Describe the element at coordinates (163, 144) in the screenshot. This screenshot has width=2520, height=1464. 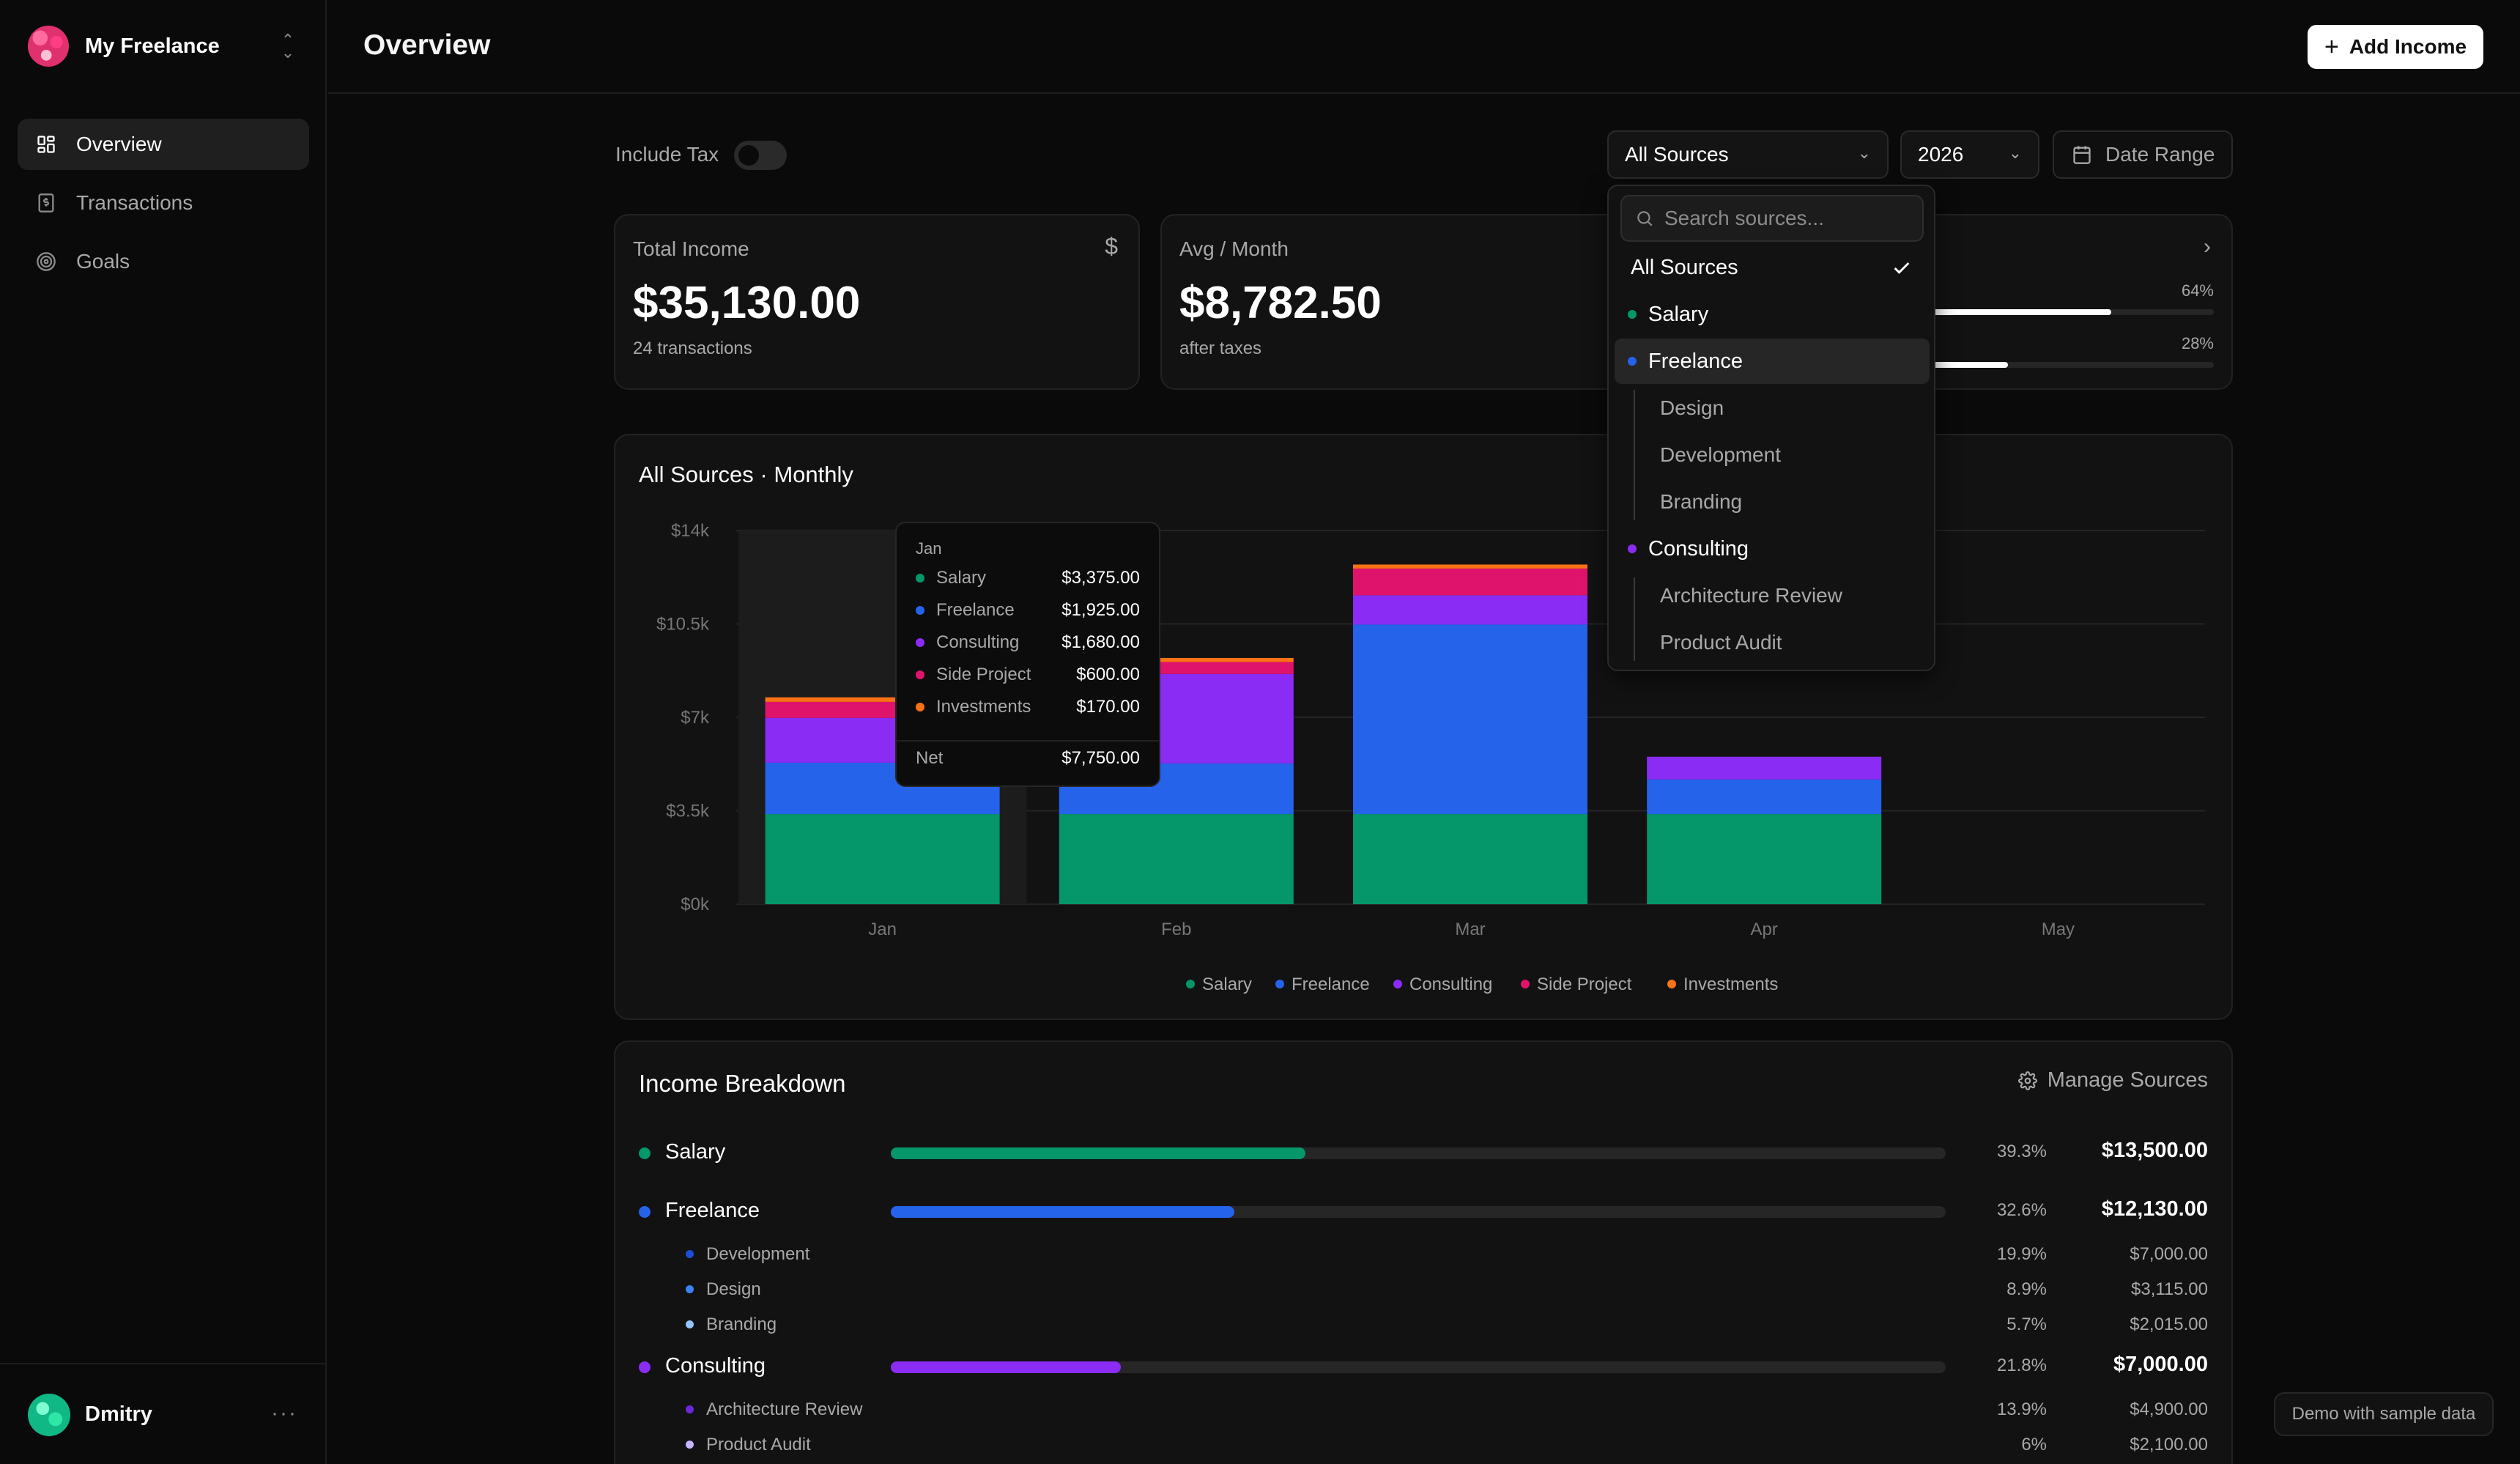
I see `sidebar-item-overview: Overview` at that location.